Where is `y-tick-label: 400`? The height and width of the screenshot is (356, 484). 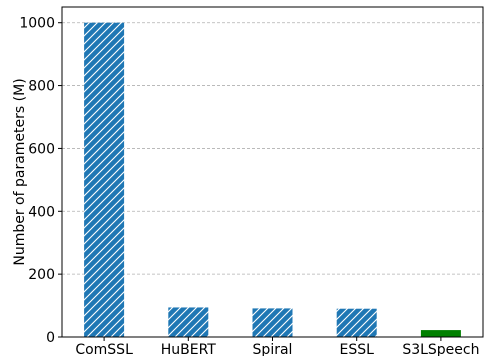 y-tick-label: 400 is located at coordinates (41, 212).